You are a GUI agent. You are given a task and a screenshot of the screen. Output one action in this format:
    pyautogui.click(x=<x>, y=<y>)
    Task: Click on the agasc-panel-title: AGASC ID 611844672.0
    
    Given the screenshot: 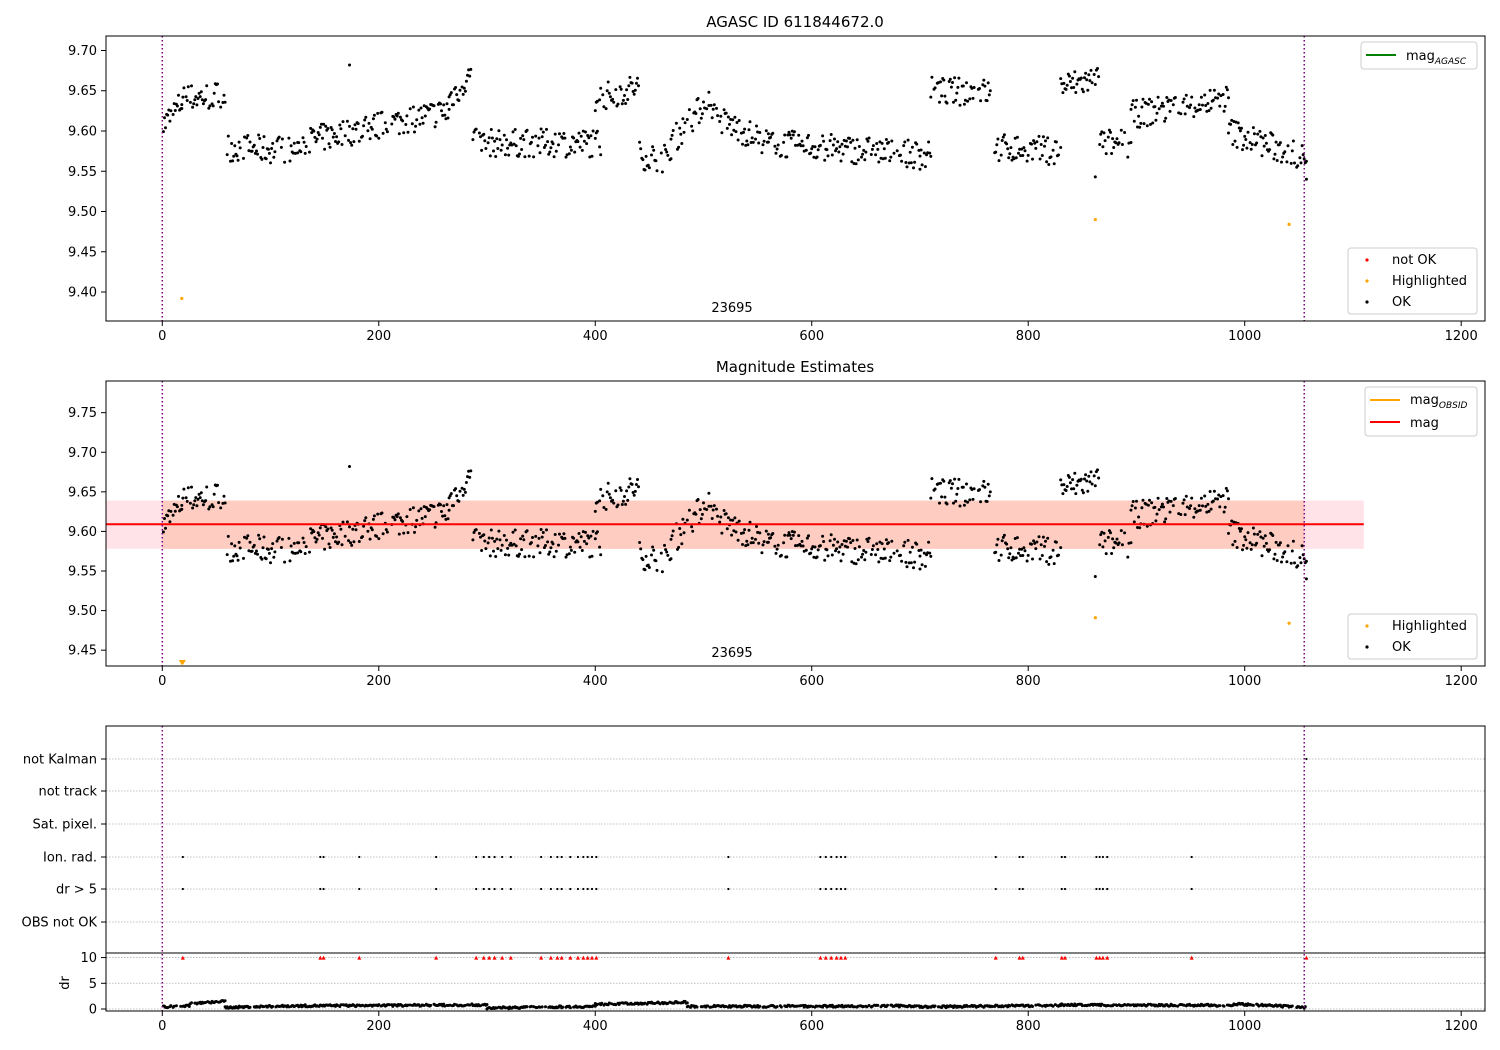 What is the action you would take?
    pyautogui.click(x=795, y=22)
    